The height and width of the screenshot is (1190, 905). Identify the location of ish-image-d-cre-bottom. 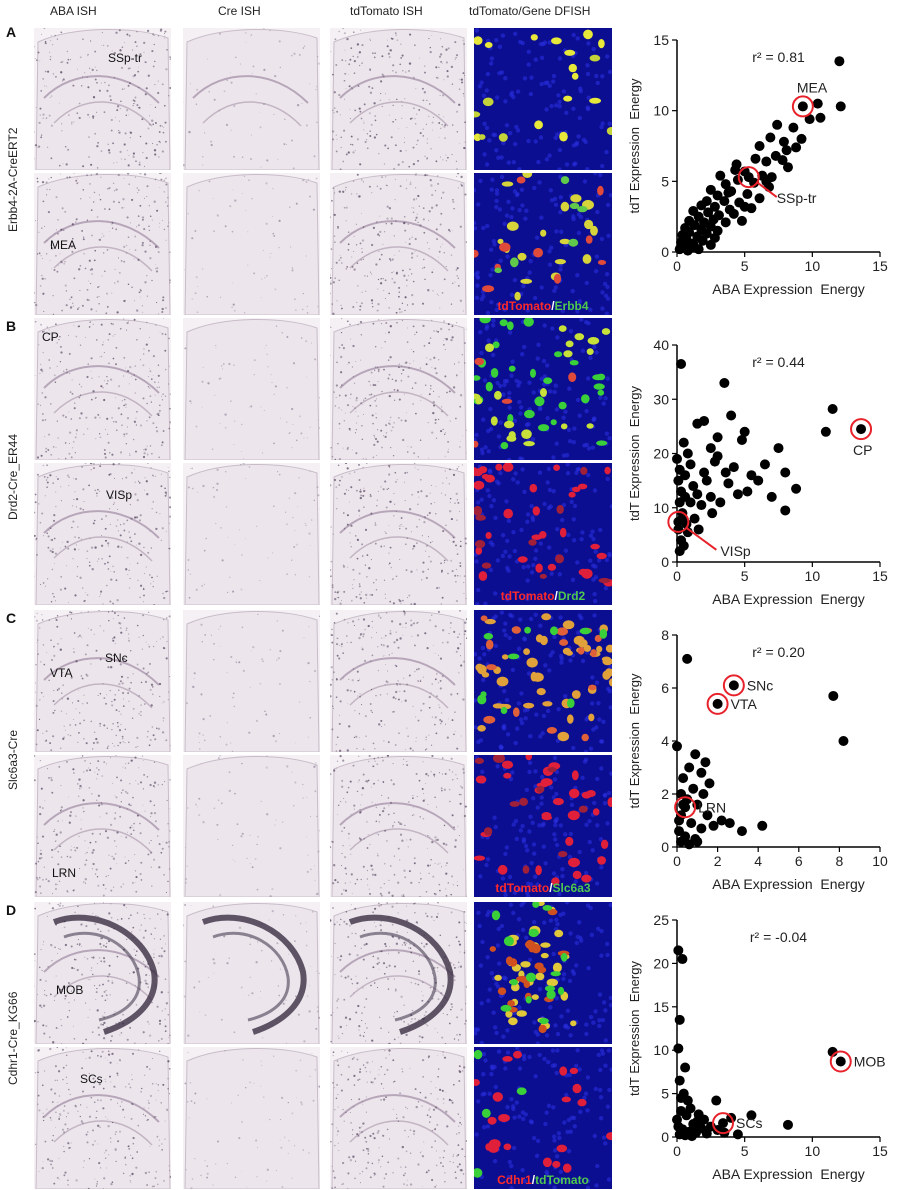
(251, 1118).